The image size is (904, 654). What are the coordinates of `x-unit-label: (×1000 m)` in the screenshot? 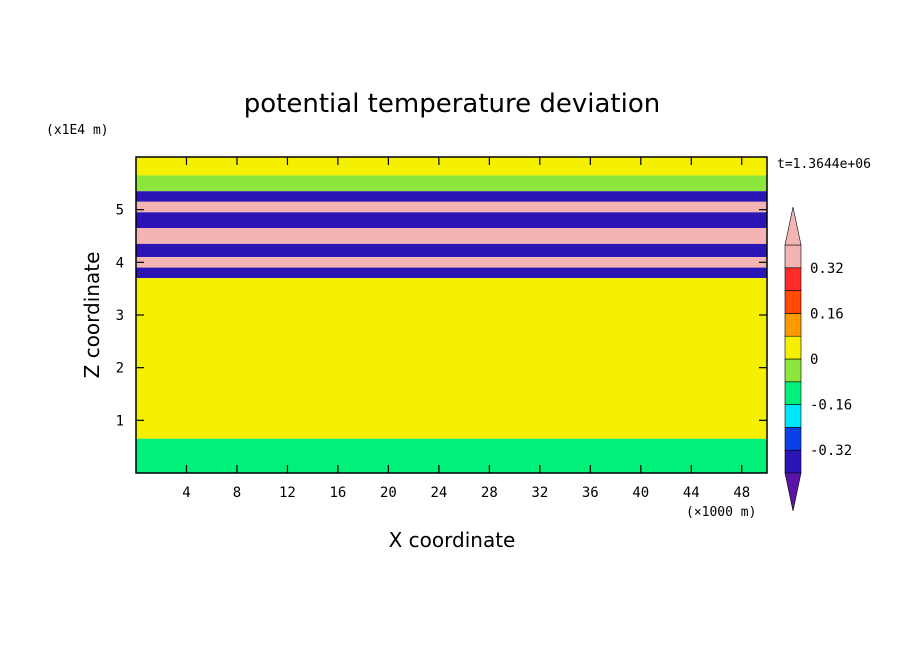 It's located at (721, 512).